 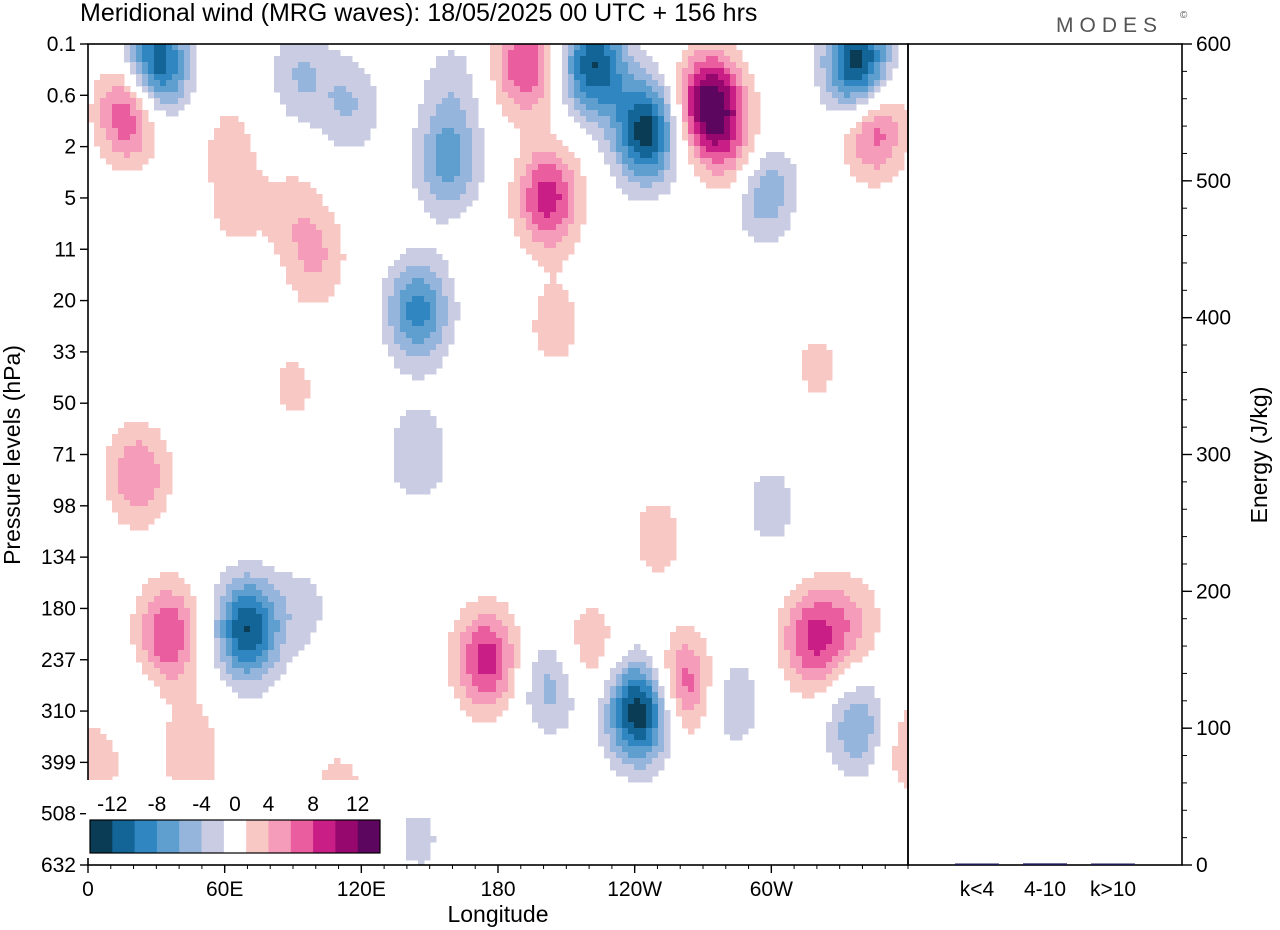 What do you see at coordinates (224, 889) in the screenshot?
I see `longitude-tick-label: 60E` at bounding box center [224, 889].